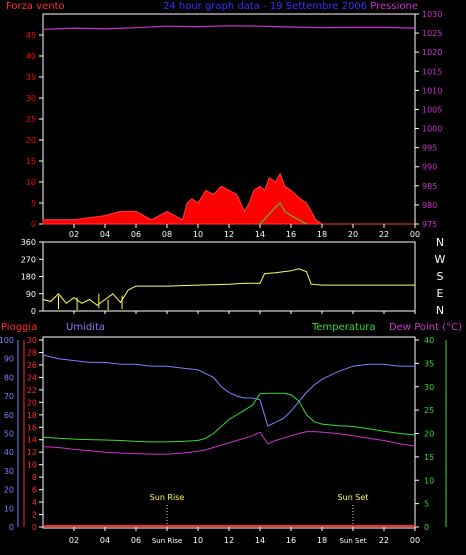 Image resolution: width=466 pixels, height=555 pixels. Describe the element at coordinates (136, 540) in the screenshot. I see `bottom-x-tick-label: 06` at that location.